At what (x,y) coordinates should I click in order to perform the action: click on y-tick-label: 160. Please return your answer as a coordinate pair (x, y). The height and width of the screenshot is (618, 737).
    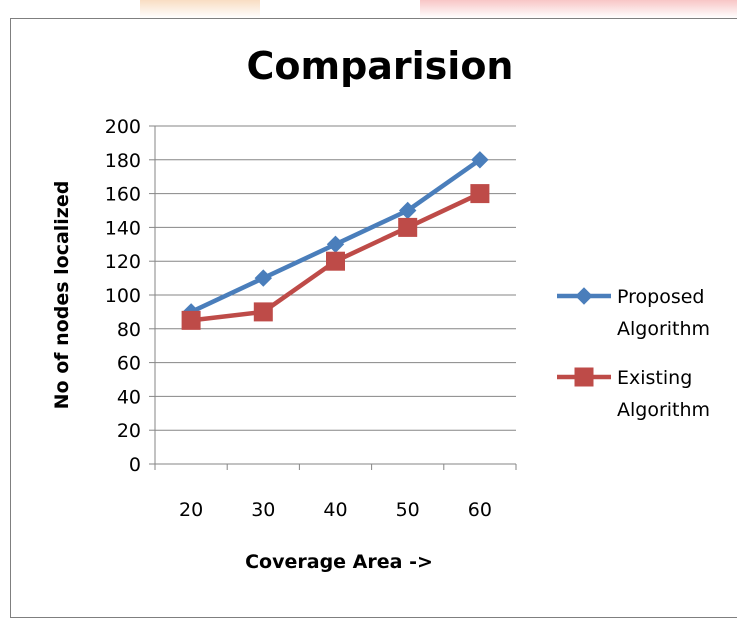
    Looking at the image, I should click on (123, 195).